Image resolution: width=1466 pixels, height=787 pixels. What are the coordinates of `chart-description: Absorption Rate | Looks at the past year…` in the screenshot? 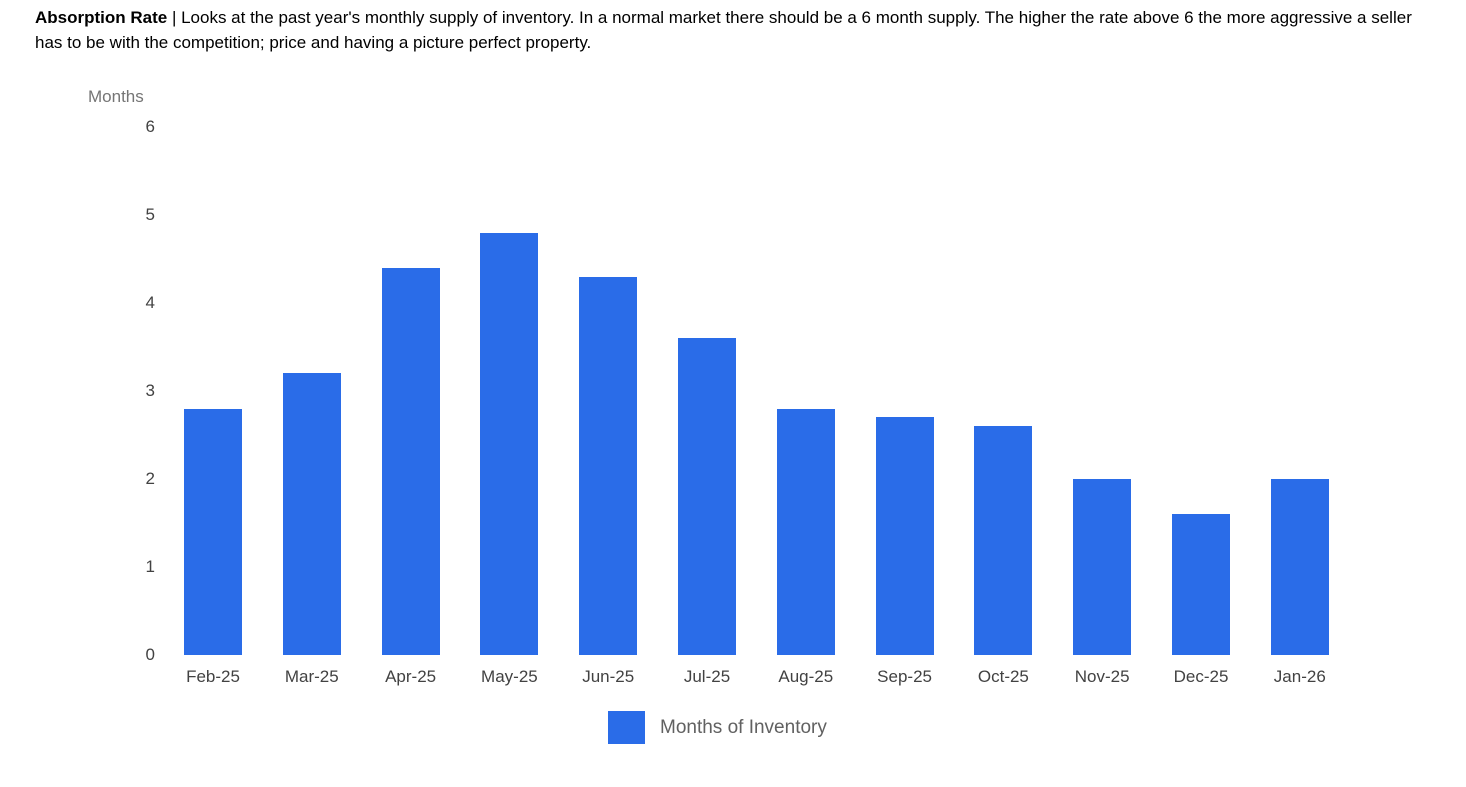 It's located at (736, 30).